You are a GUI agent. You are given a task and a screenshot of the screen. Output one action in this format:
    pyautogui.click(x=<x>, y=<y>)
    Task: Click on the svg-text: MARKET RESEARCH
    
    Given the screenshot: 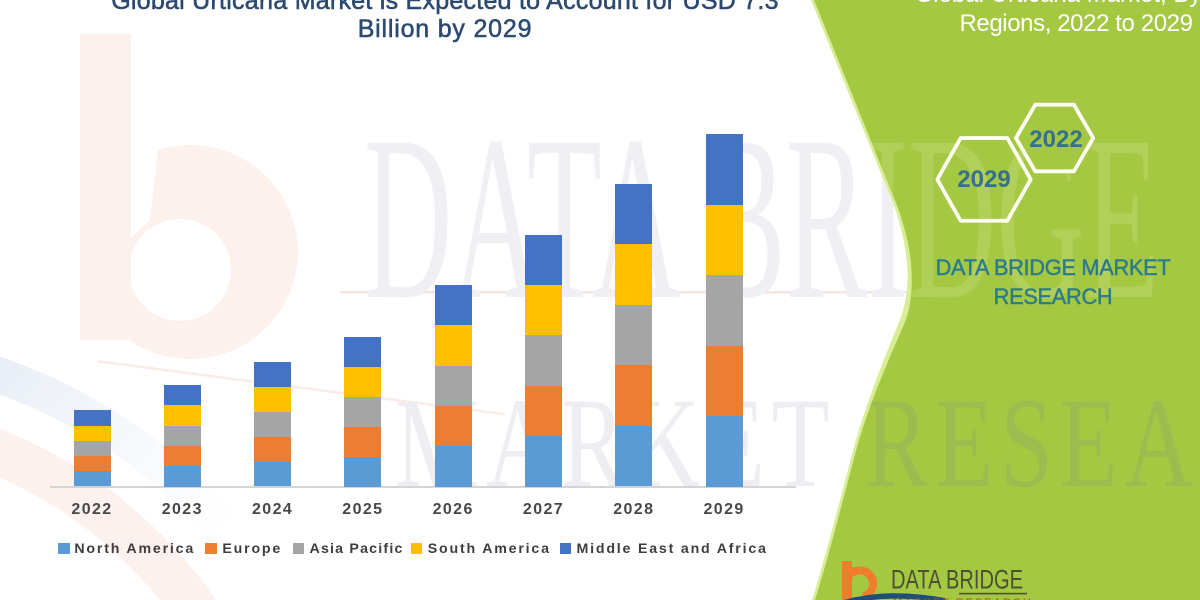 What is the action you would take?
    pyautogui.click(x=963, y=598)
    